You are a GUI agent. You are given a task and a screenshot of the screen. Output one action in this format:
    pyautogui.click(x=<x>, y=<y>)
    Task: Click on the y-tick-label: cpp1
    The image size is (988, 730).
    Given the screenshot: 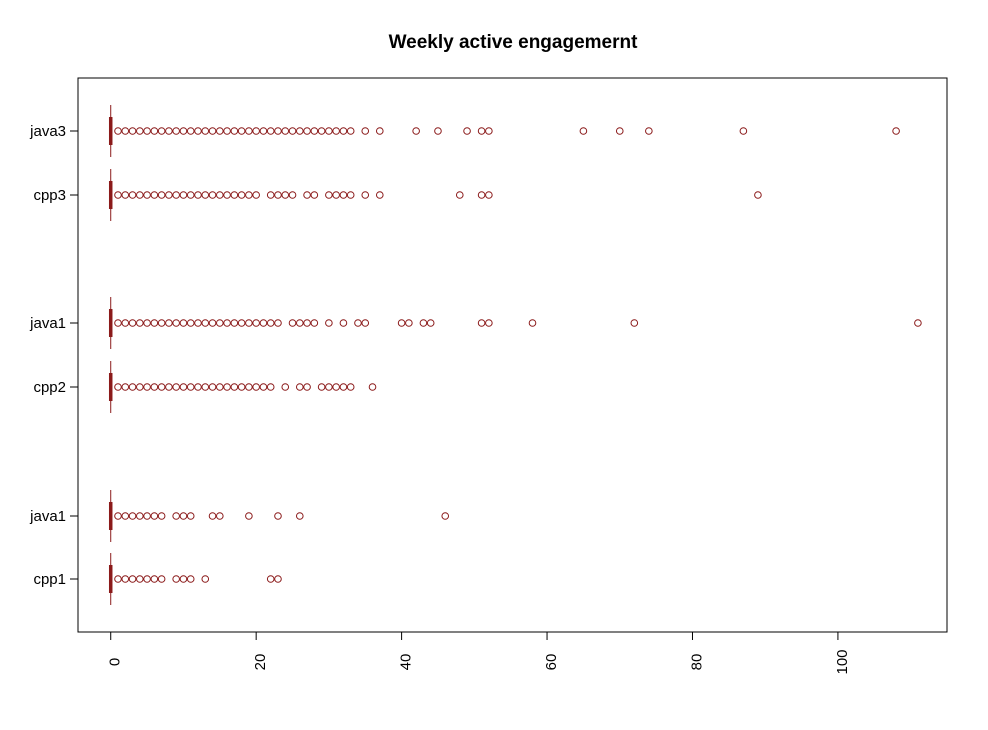 What is the action you would take?
    pyautogui.click(x=49, y=579)
    